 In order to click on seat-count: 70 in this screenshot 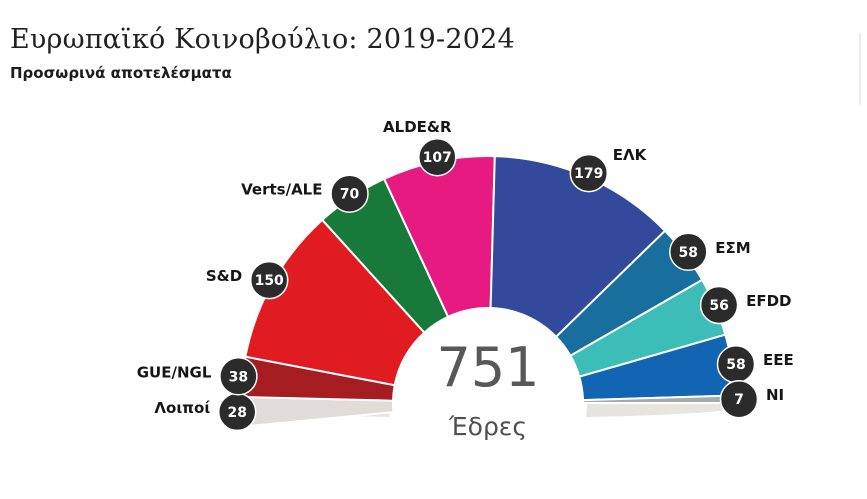, I will do `click(350, 195)`.